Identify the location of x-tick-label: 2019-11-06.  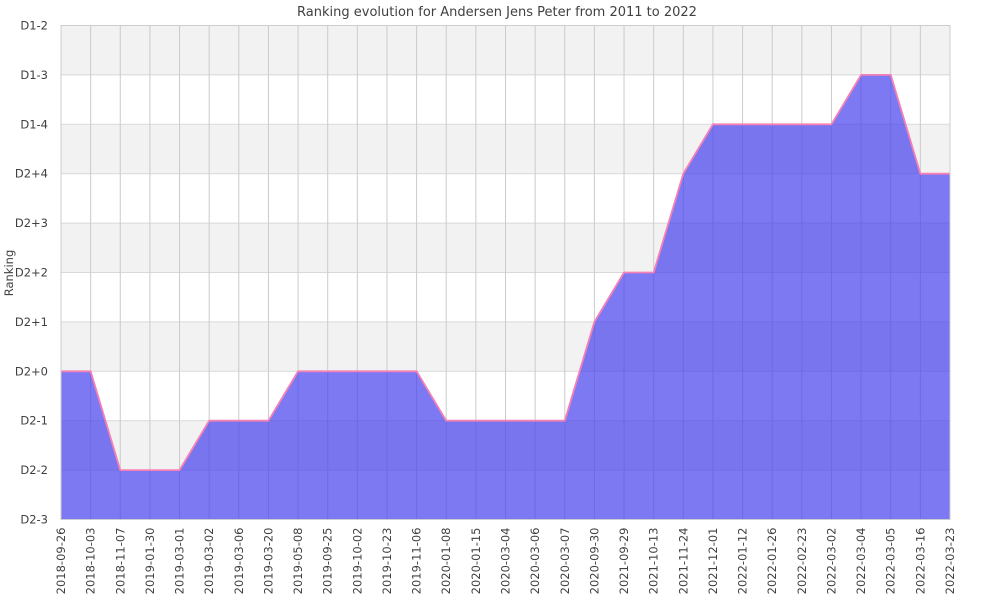
(417, 561).